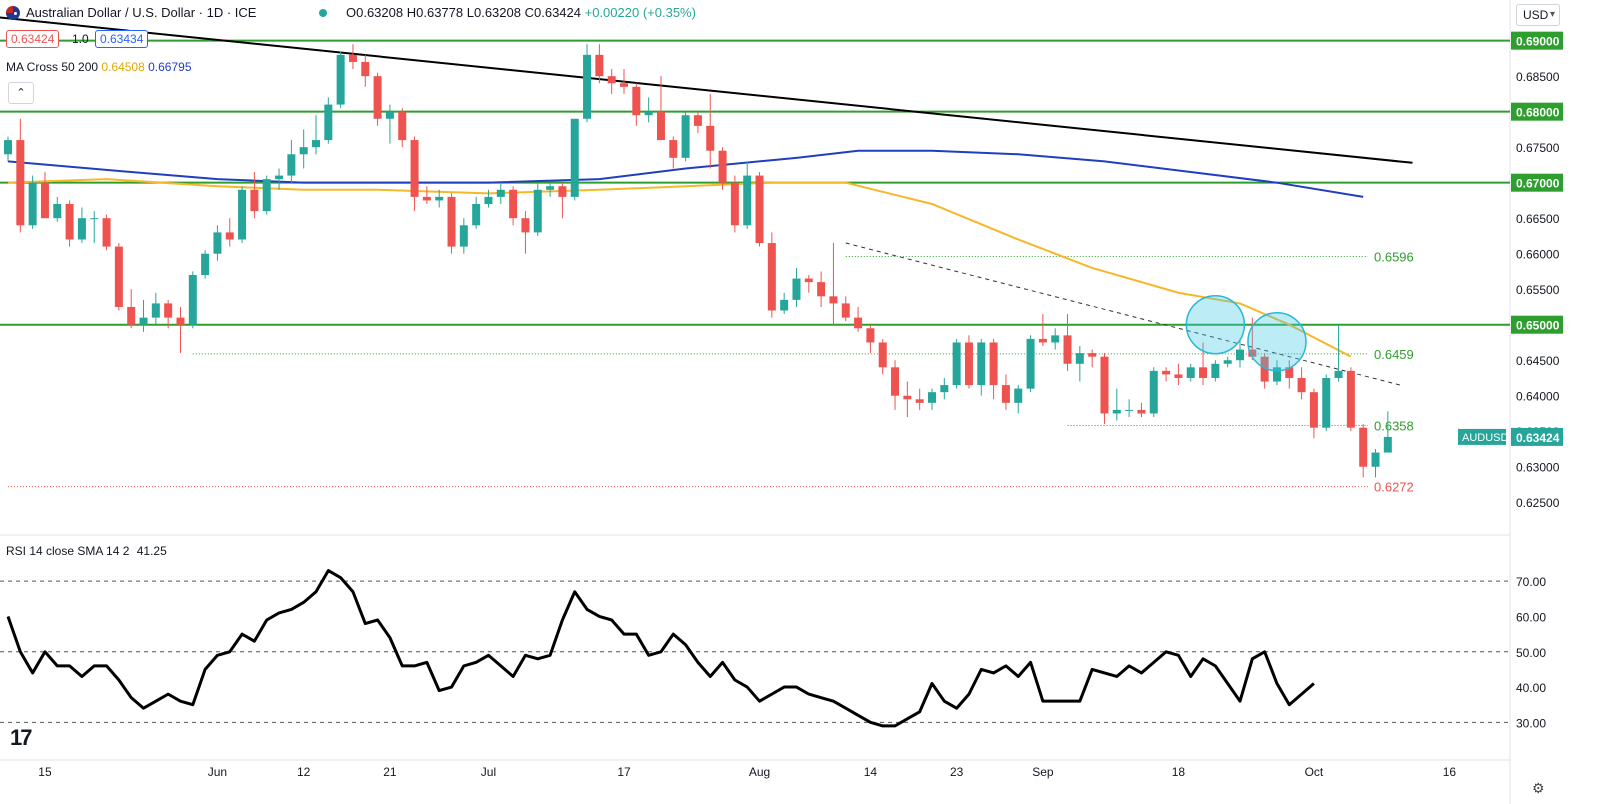 This screenshot has height=804, width=1610. Describe the element at coordinates (21, 93) in the screenshot. I see `chevron-up-icon: ⌃` at that location.